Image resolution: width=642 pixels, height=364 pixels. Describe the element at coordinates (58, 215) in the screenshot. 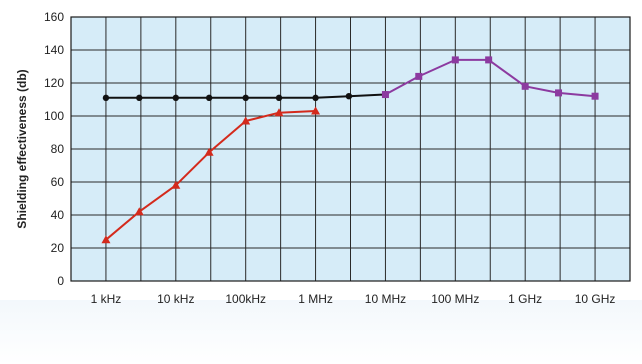

I see `y-tick-label: 40` at that location.